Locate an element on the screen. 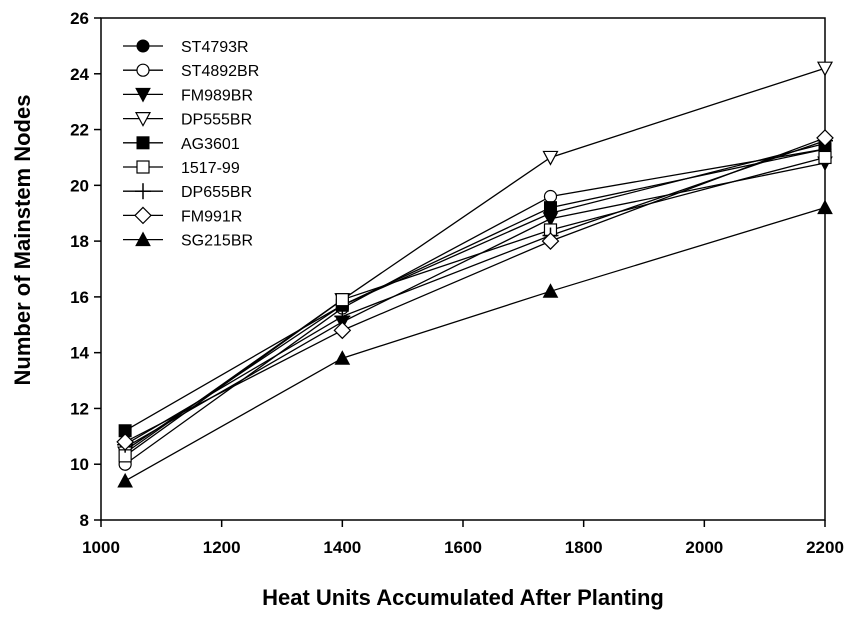 The image size is (855, 617). legend-label: ST4892BR is located at coordinates (220, 71).